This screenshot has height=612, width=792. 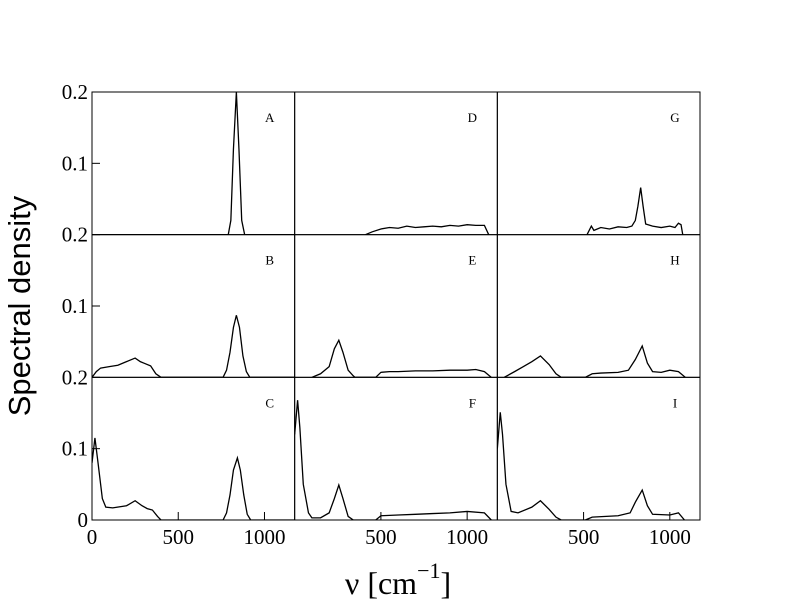 I want to click on panel-label: B, so click(x=269, y=260).